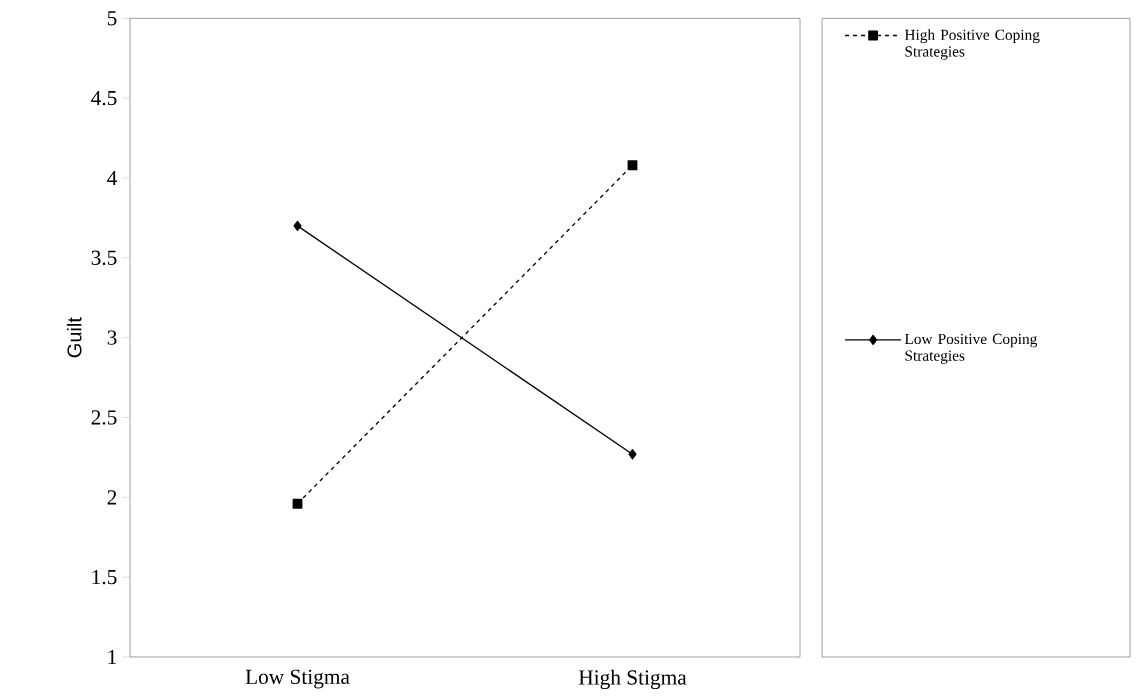  Describe the element at coordinates (104, 98) in the screenshot. I see `y-tick-label: 4.5` at that location.